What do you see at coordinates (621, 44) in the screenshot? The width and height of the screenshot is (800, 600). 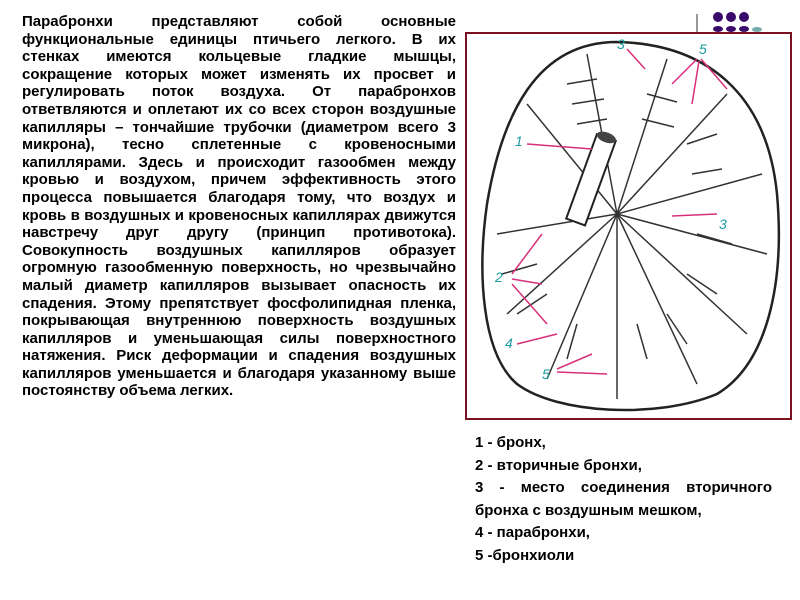 I see `label-3-top: 3` at bounding box center [621, 44].